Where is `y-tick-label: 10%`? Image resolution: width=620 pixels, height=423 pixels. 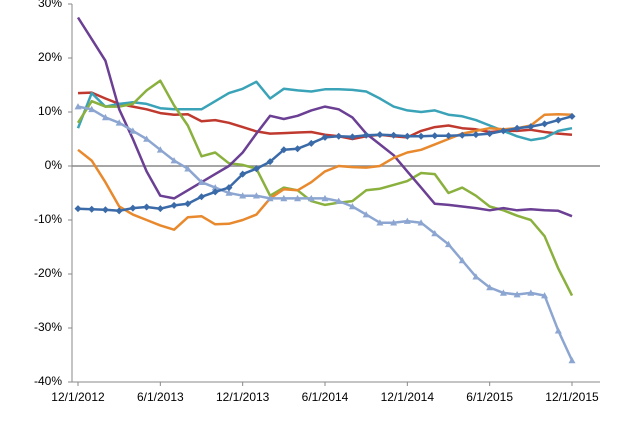
y-tick-label: 10% is located at coordinates (50, 111).